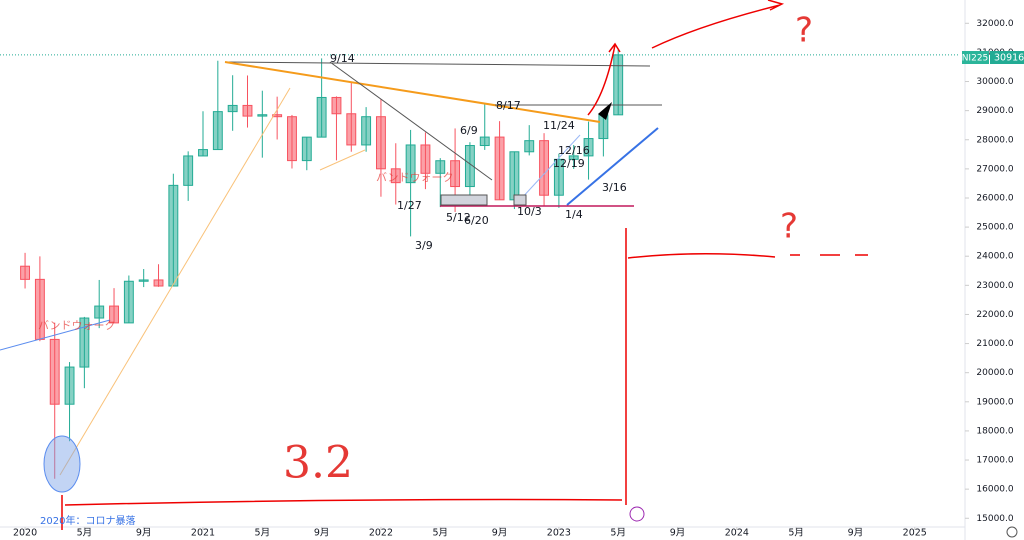 The width and height of the screenshot is (1024, 540). I want to click on settings-icon, so click(1012, 532).